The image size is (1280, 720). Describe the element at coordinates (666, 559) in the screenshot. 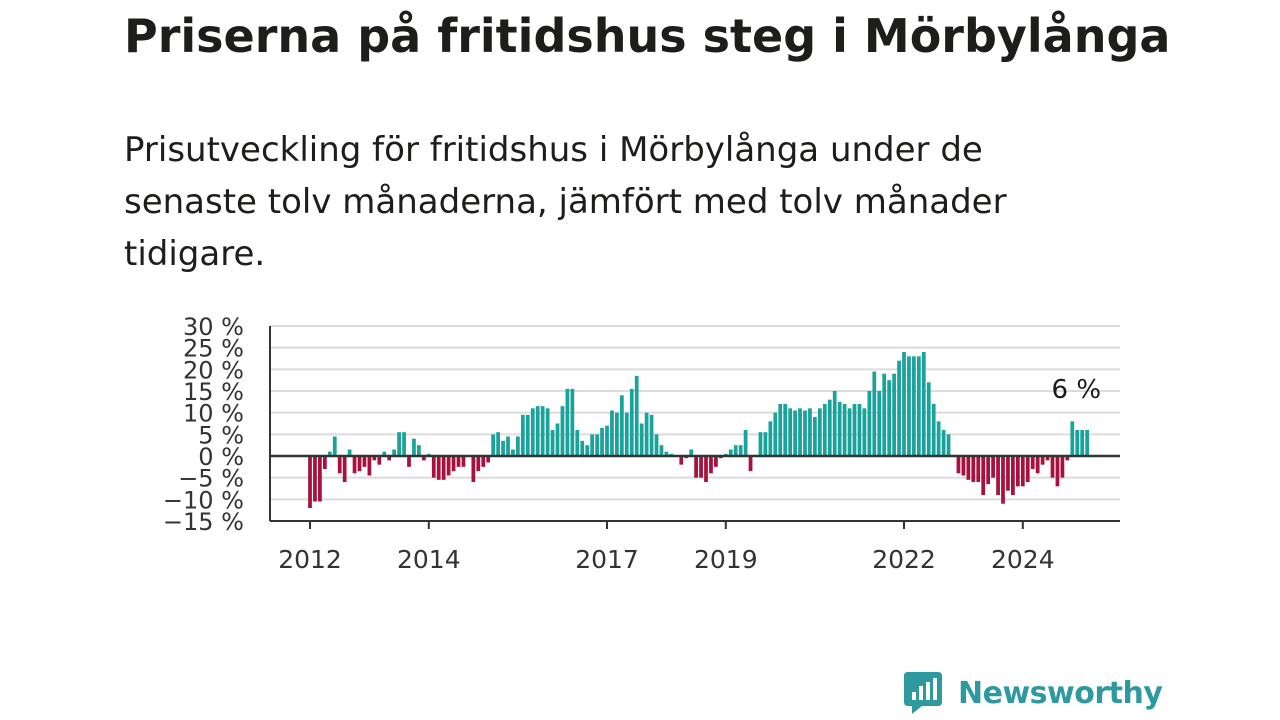

I see `x-axis-tick-labels: 2012 2014 2017 2019 2022 2024` at that location.